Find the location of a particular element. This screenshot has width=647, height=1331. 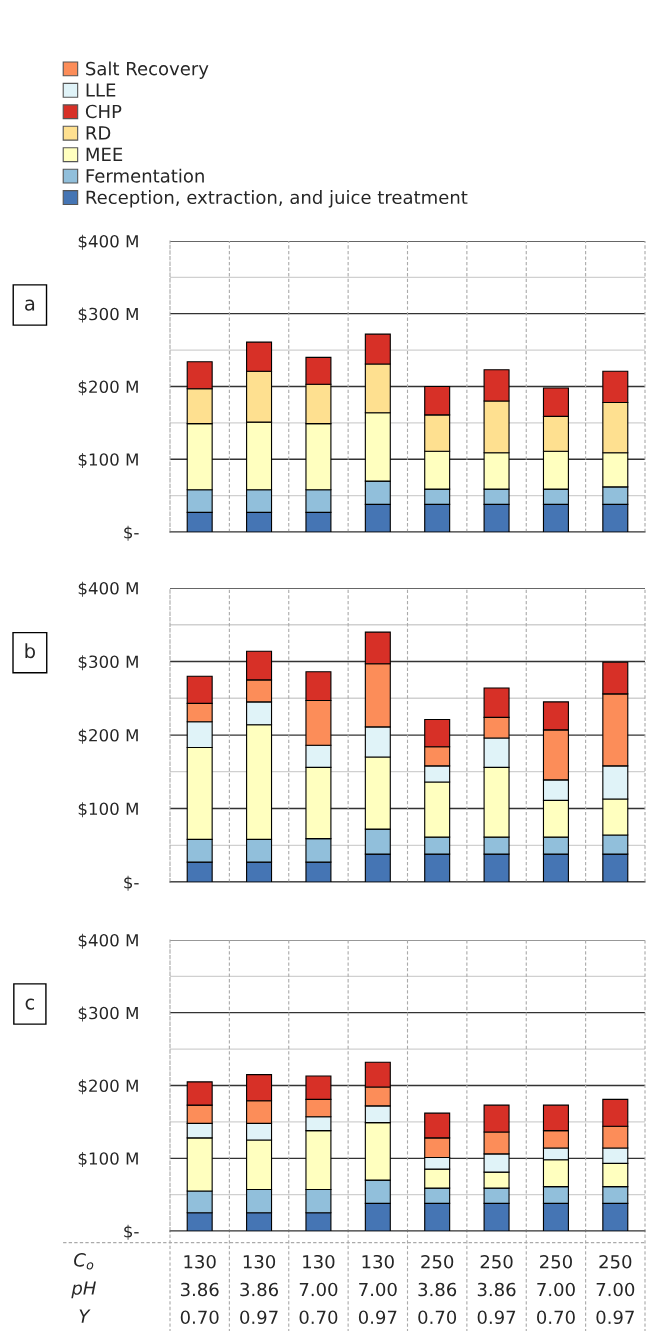

x-tick-label: 130 3.86 0.97 is located at coordinates (259, 1289).